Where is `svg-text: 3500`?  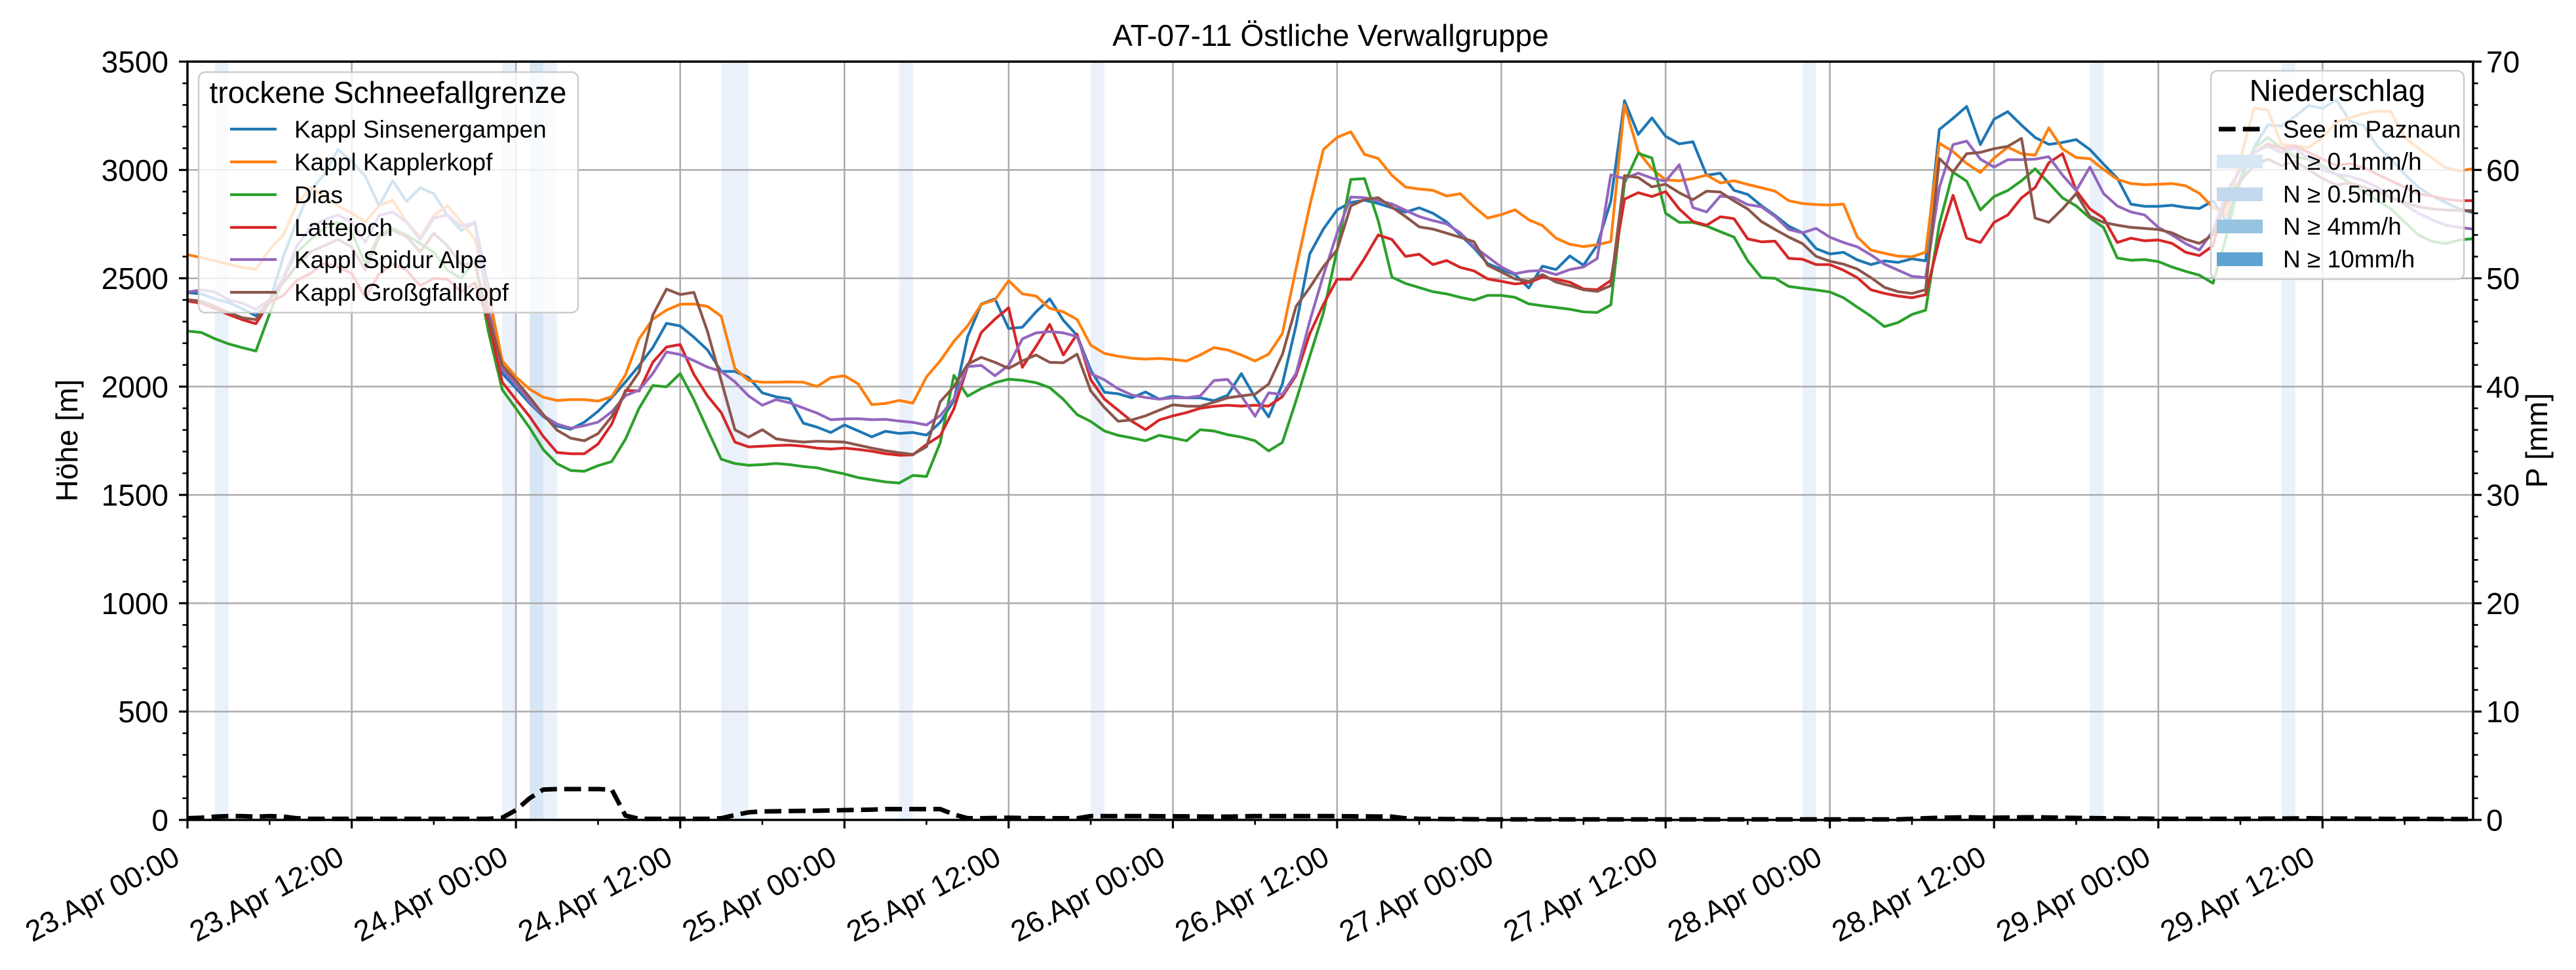
svg-text: 3500 is located at coordinates (135, 62).